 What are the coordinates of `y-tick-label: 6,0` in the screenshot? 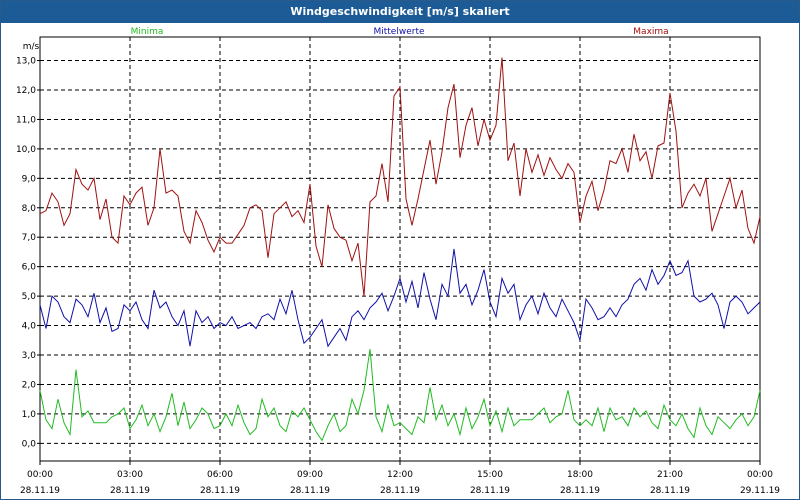 It's located at (29, 268).